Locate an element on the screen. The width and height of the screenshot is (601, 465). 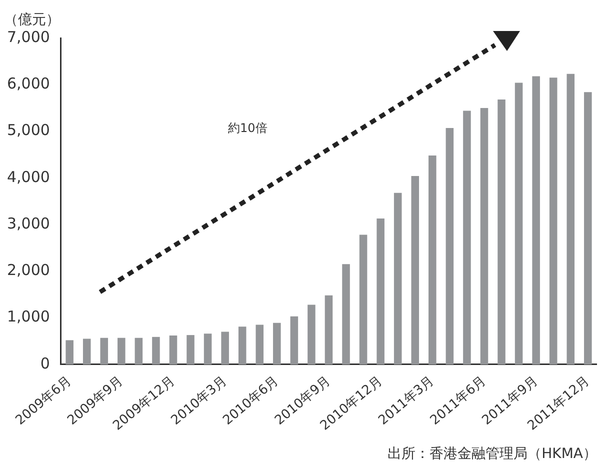
y-tick-label: 0 is located at coordinates (45, 363).